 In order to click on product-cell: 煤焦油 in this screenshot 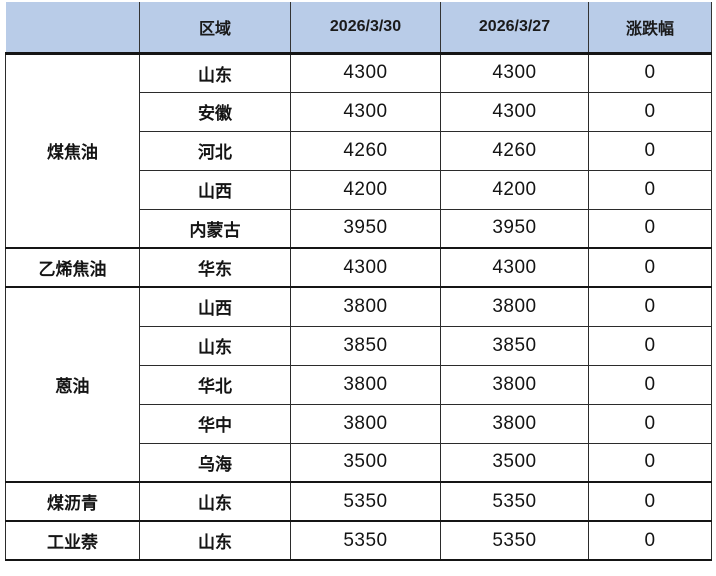, I will do `click(72, 150)`.